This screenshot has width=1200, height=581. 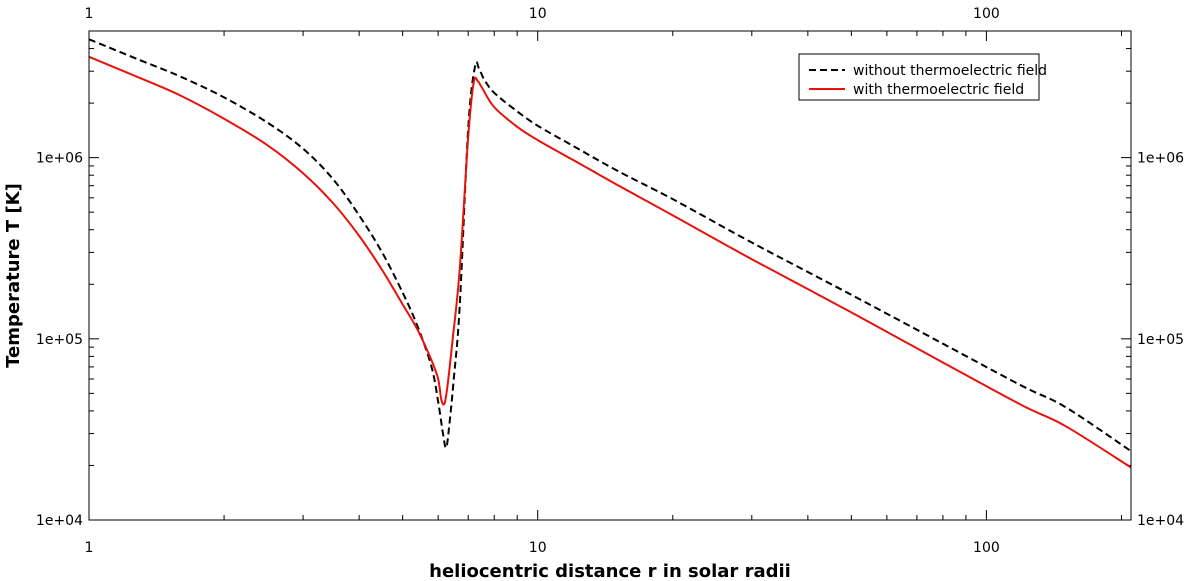 What do you see at coordinates (938, 90) in the screenshot?
I see `legend-label-with-thermoelectric-field: with thermoelectric field` at bounding box center [938, 90].